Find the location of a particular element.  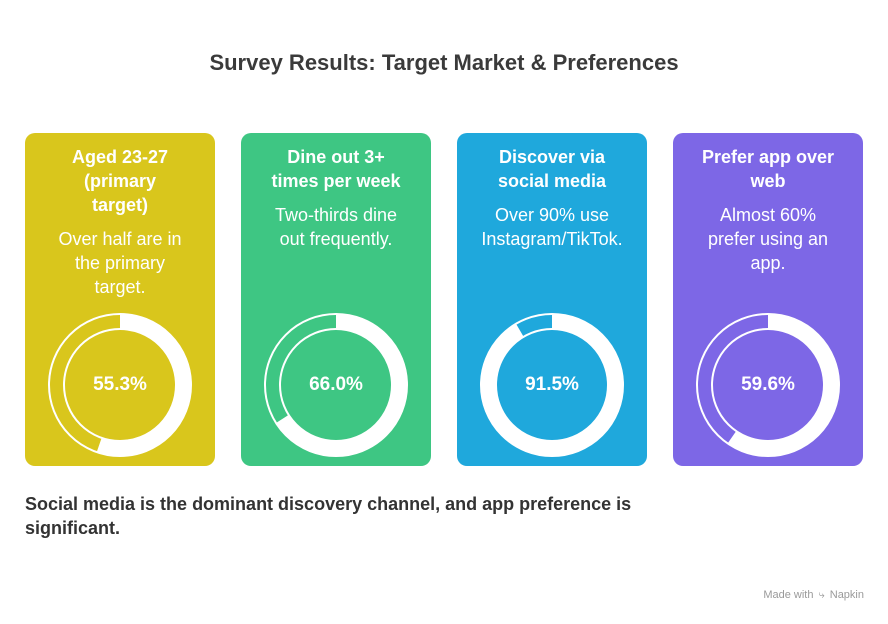

percentage-label: 91.5% is located at coordinates (552, 384).